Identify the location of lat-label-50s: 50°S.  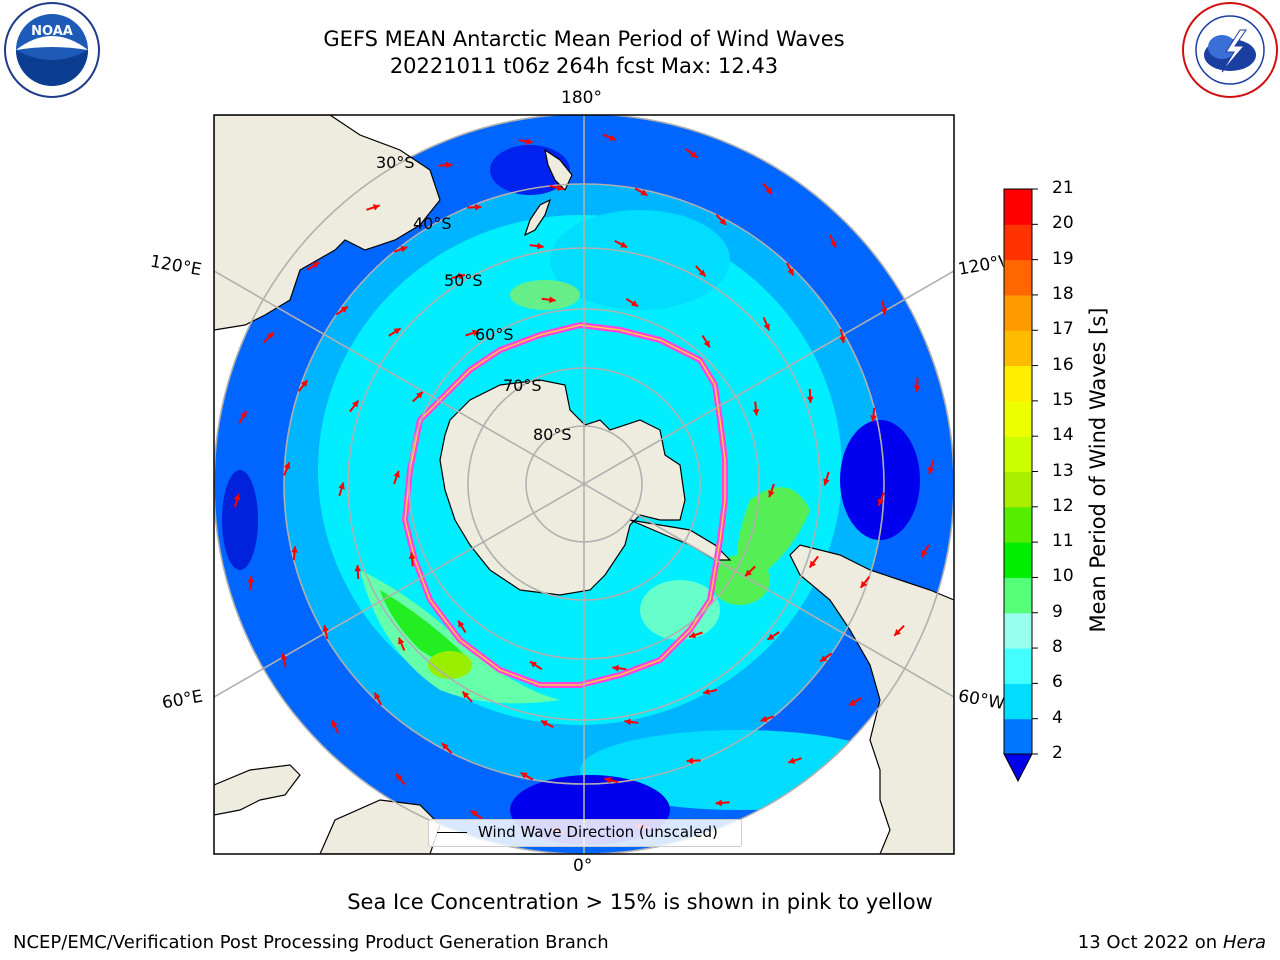
(463, 280).